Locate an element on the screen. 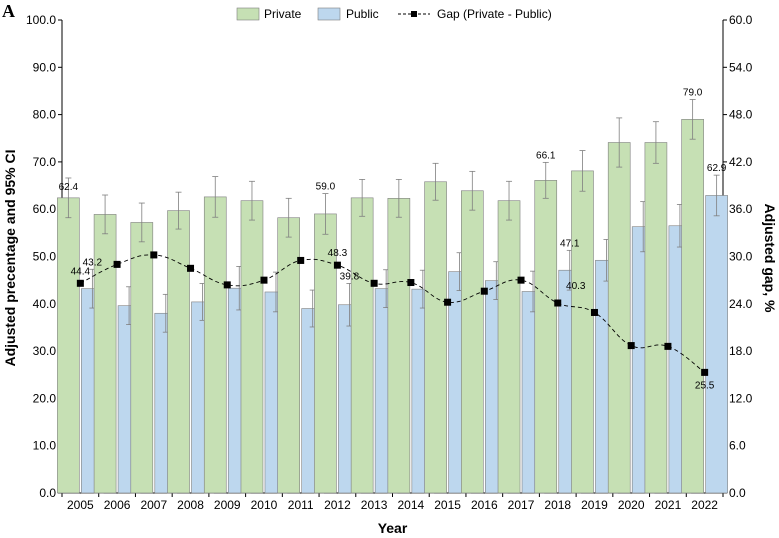 The width and height of the screenshot is (779, 538). y-tick-label: 90.0 is located at coordinates (45, 67).